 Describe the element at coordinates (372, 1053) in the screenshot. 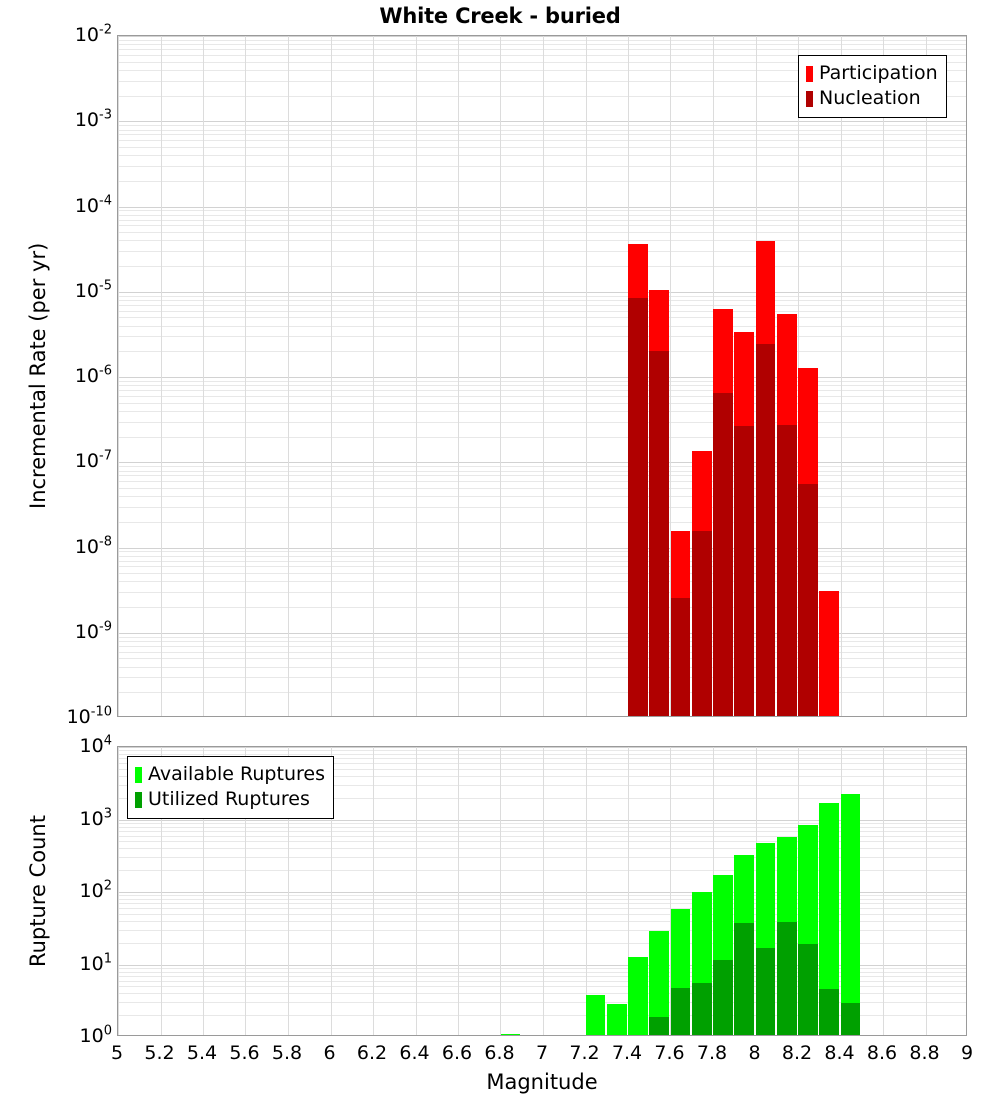

I see `x-tick-label: 6.2` at that location.